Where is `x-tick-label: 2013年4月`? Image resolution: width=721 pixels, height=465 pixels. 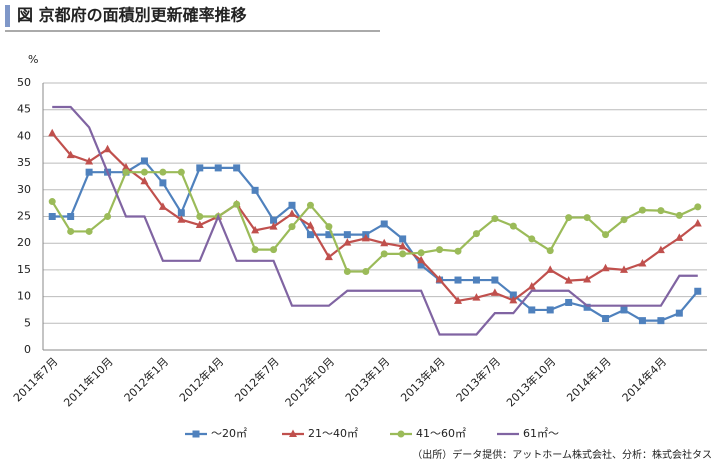
x-tick-label: 2013年4月 is located at coordinates (423, 379).